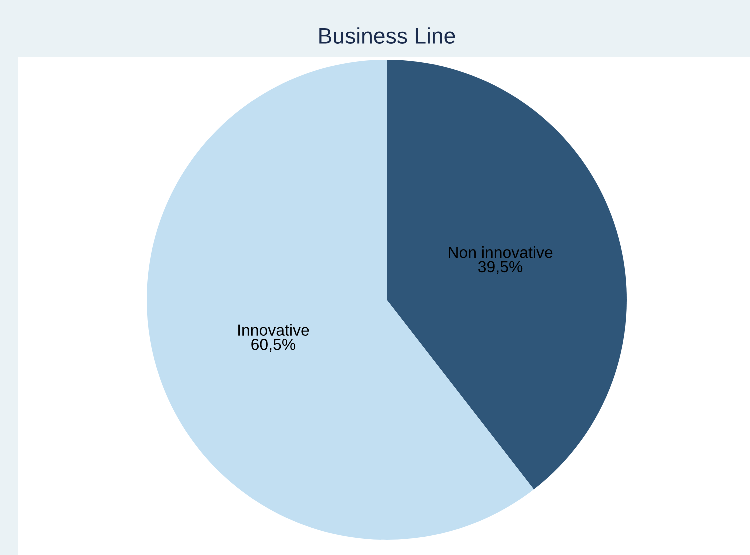 This screenshot has width=750, height=555. Describe the element at coordinates (500, 267) in the screenshot. I see `data-label: 39,5%` at that location.